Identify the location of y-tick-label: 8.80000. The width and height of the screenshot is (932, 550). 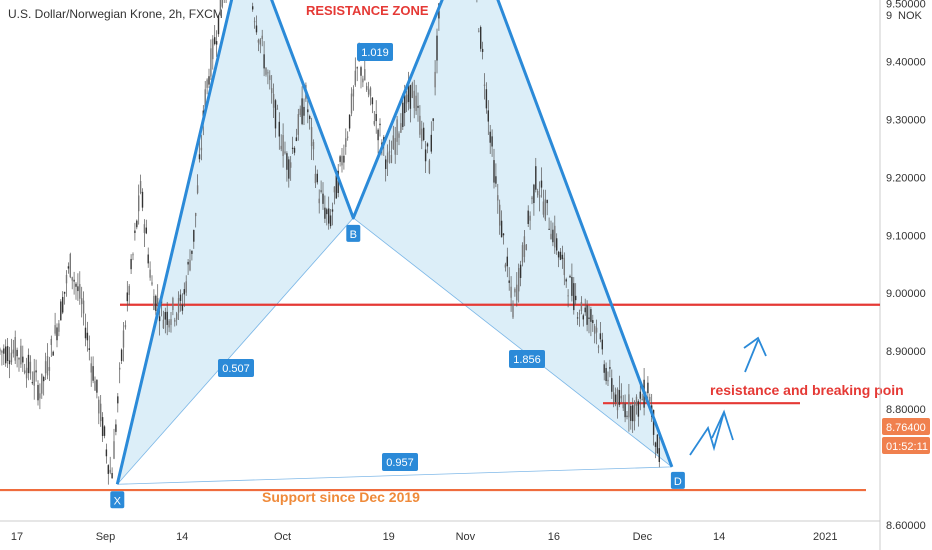
(906, 410).